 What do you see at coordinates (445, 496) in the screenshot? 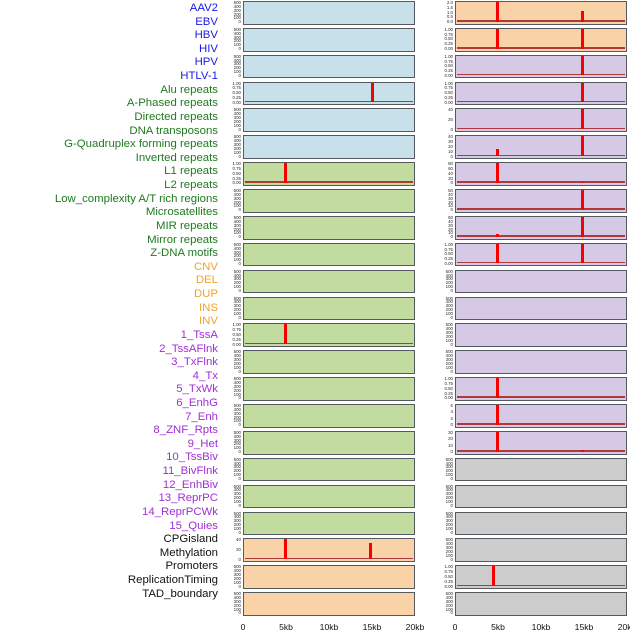
I see `y-axis-ticks: 500 400 300 200 100 0` at bounding box center [445, 496].